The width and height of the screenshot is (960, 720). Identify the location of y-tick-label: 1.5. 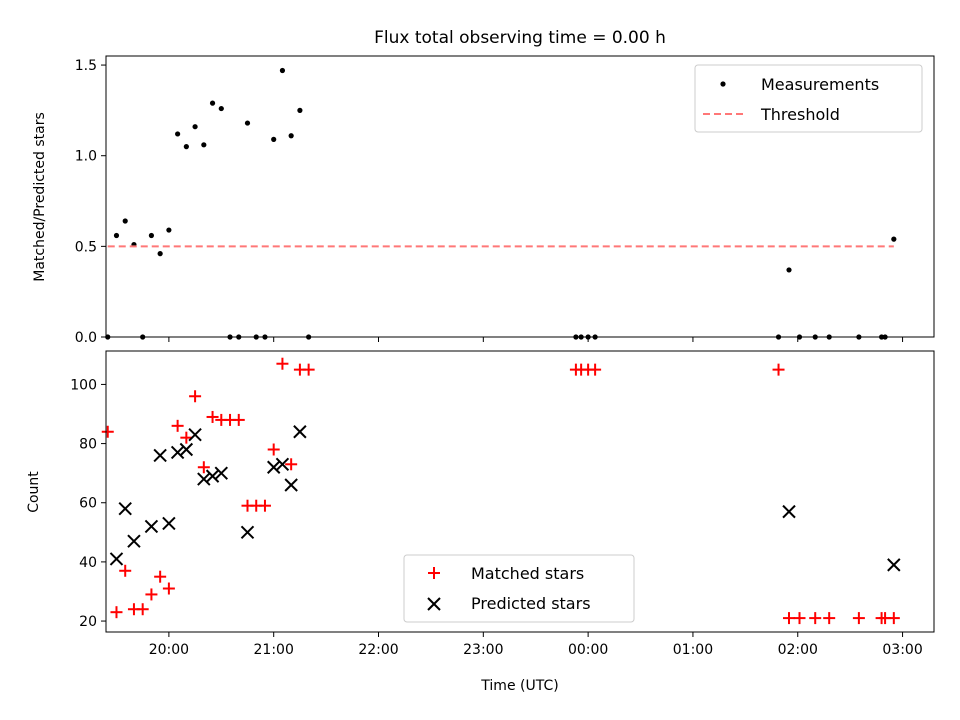
(86, 66).